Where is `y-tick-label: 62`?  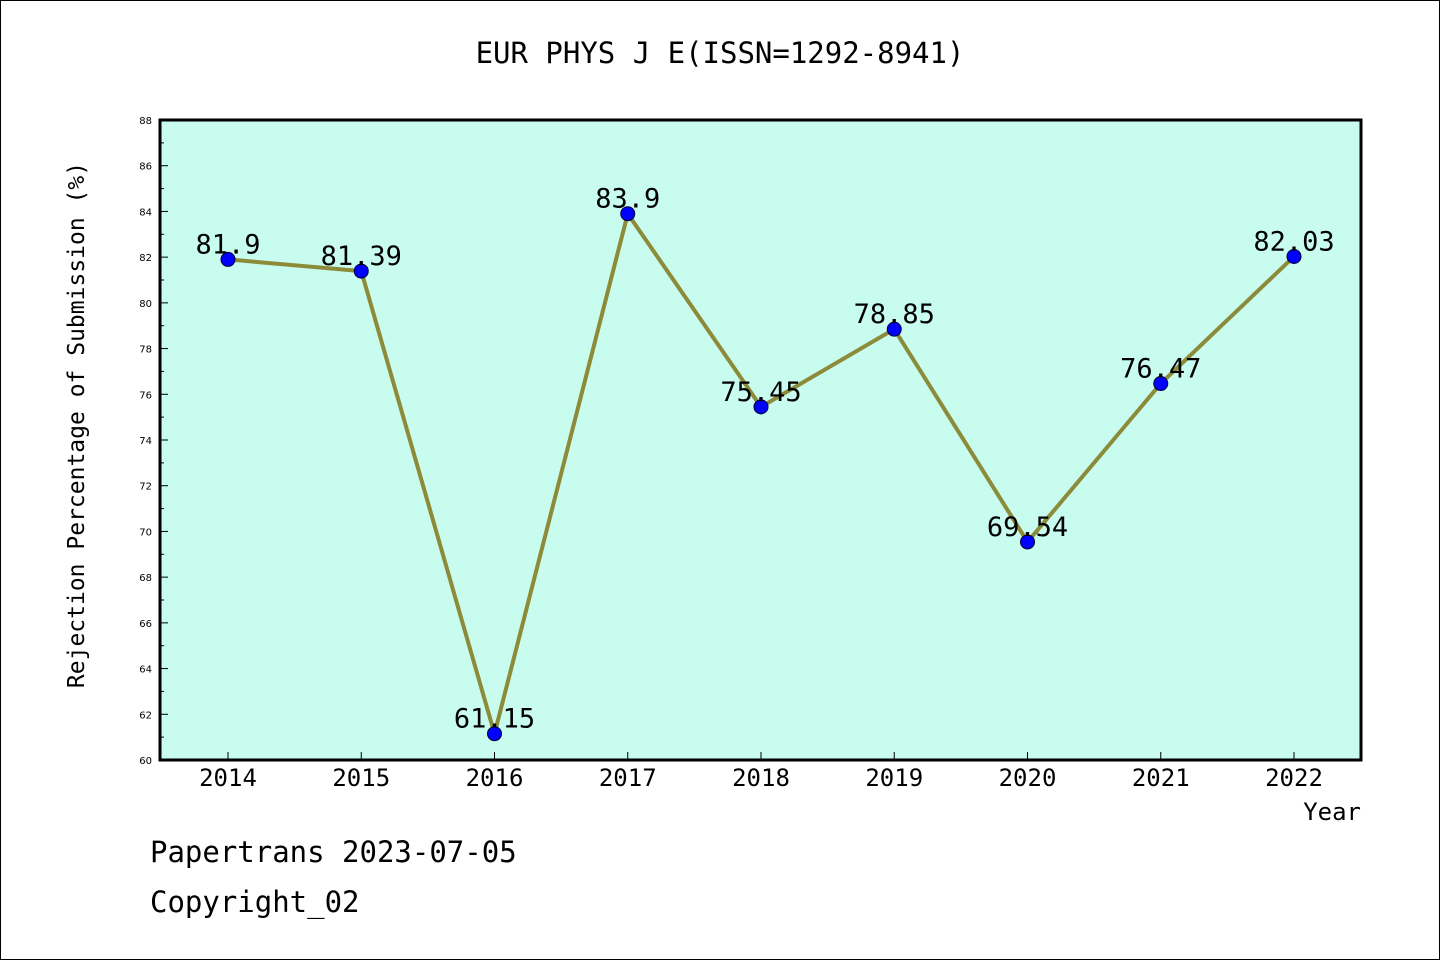 y-tick-label: 62 is located at coordinates (145, 715).